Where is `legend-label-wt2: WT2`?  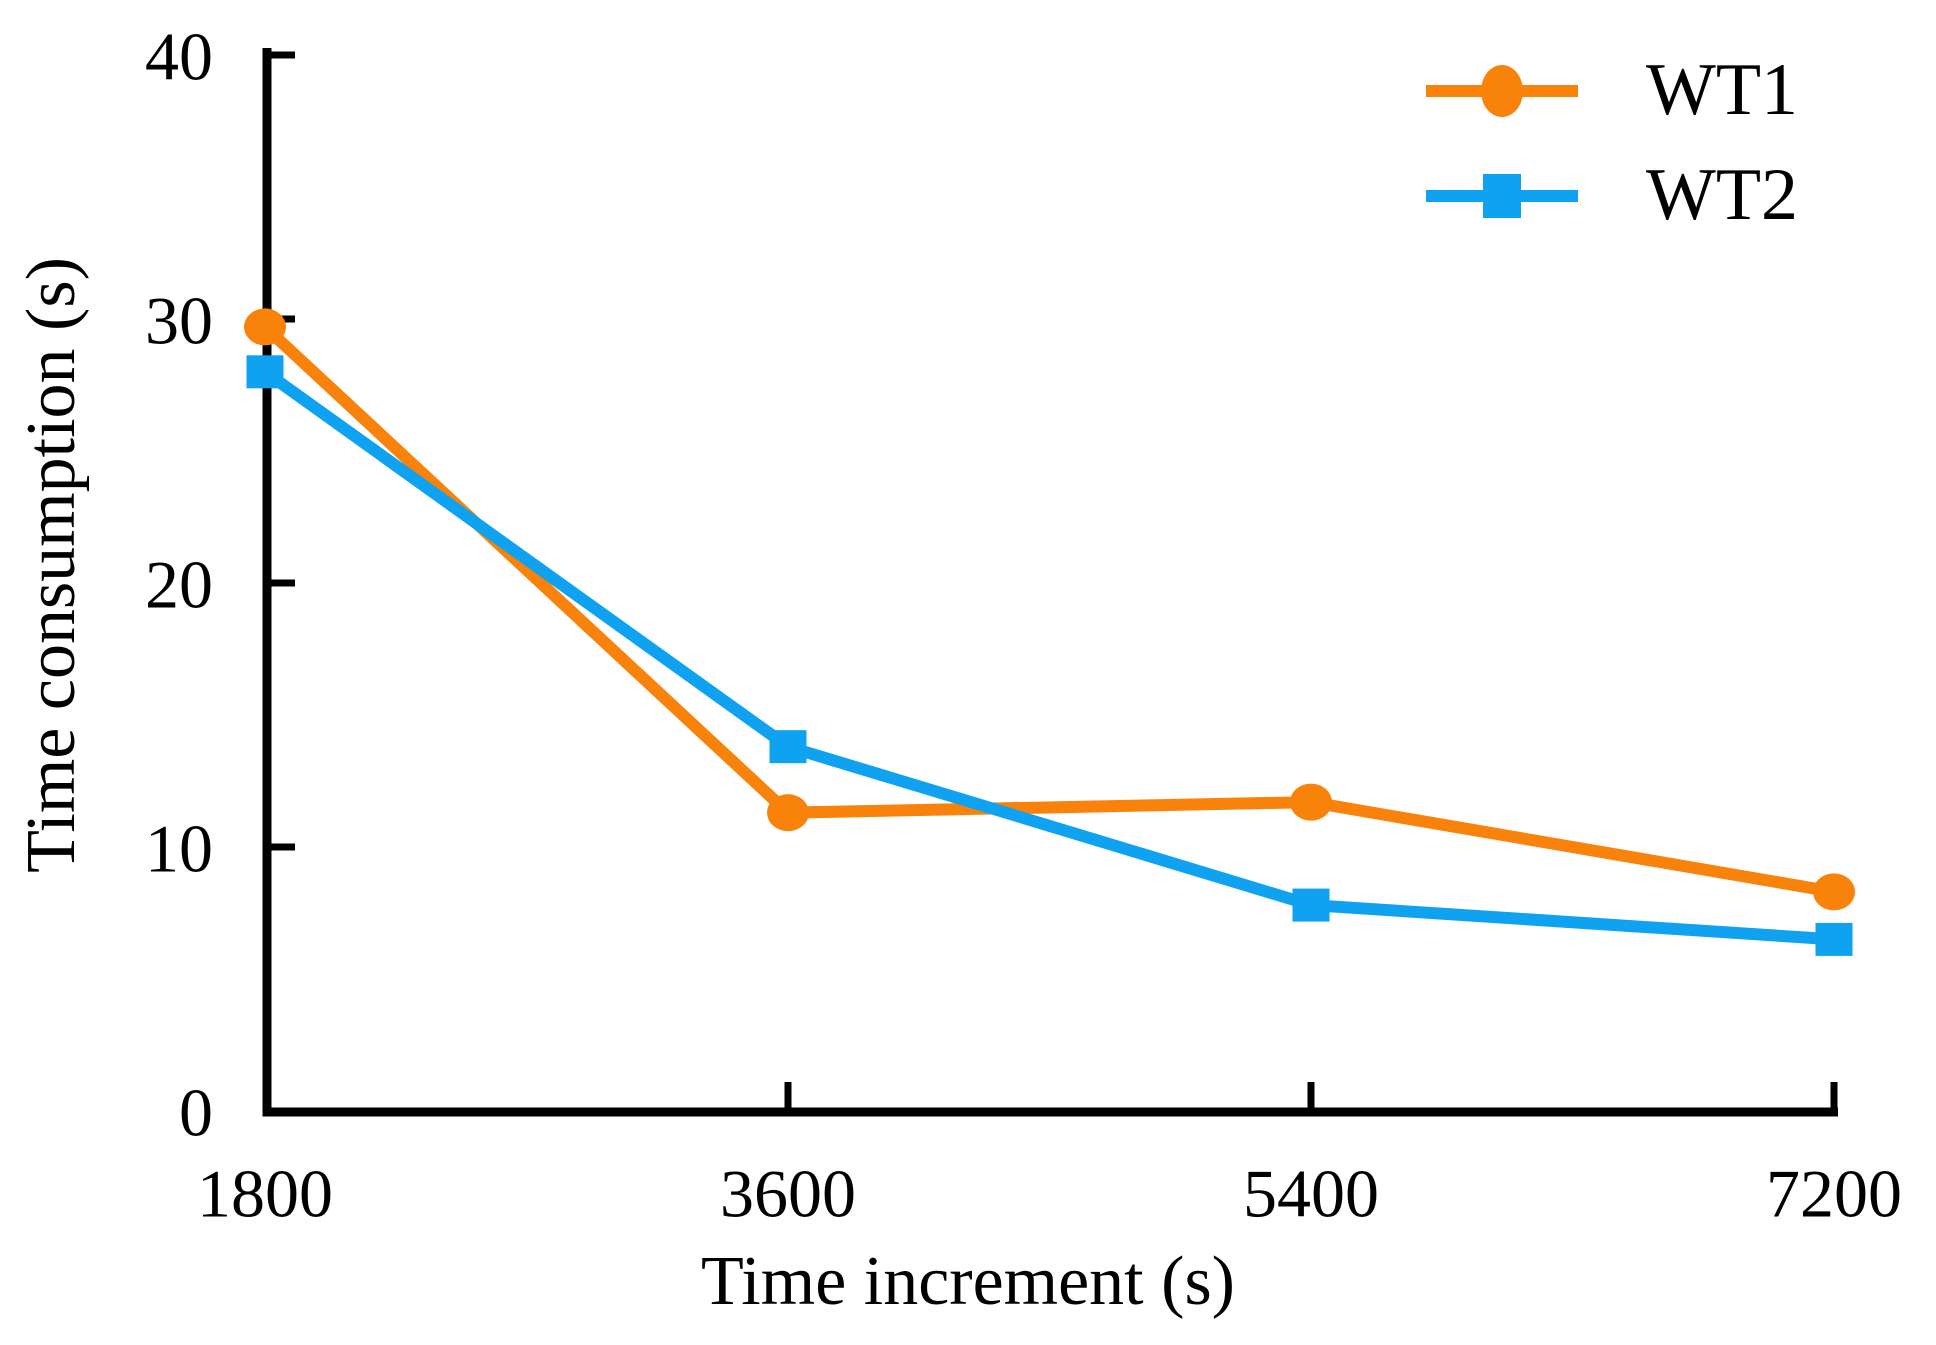 legend-label-wt2: WT2 is located at coordinates (1722, 195).